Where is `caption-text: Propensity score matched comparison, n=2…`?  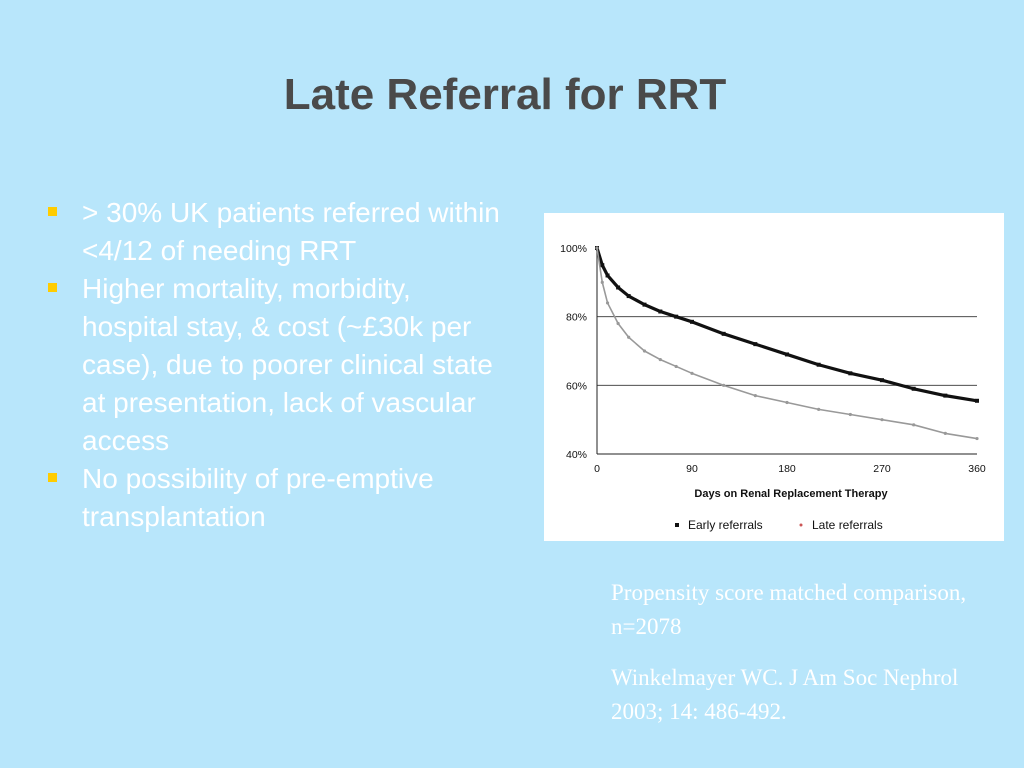 caption-text: Propensity score matched comparison, n=2… is located at coordinates (789, 609).